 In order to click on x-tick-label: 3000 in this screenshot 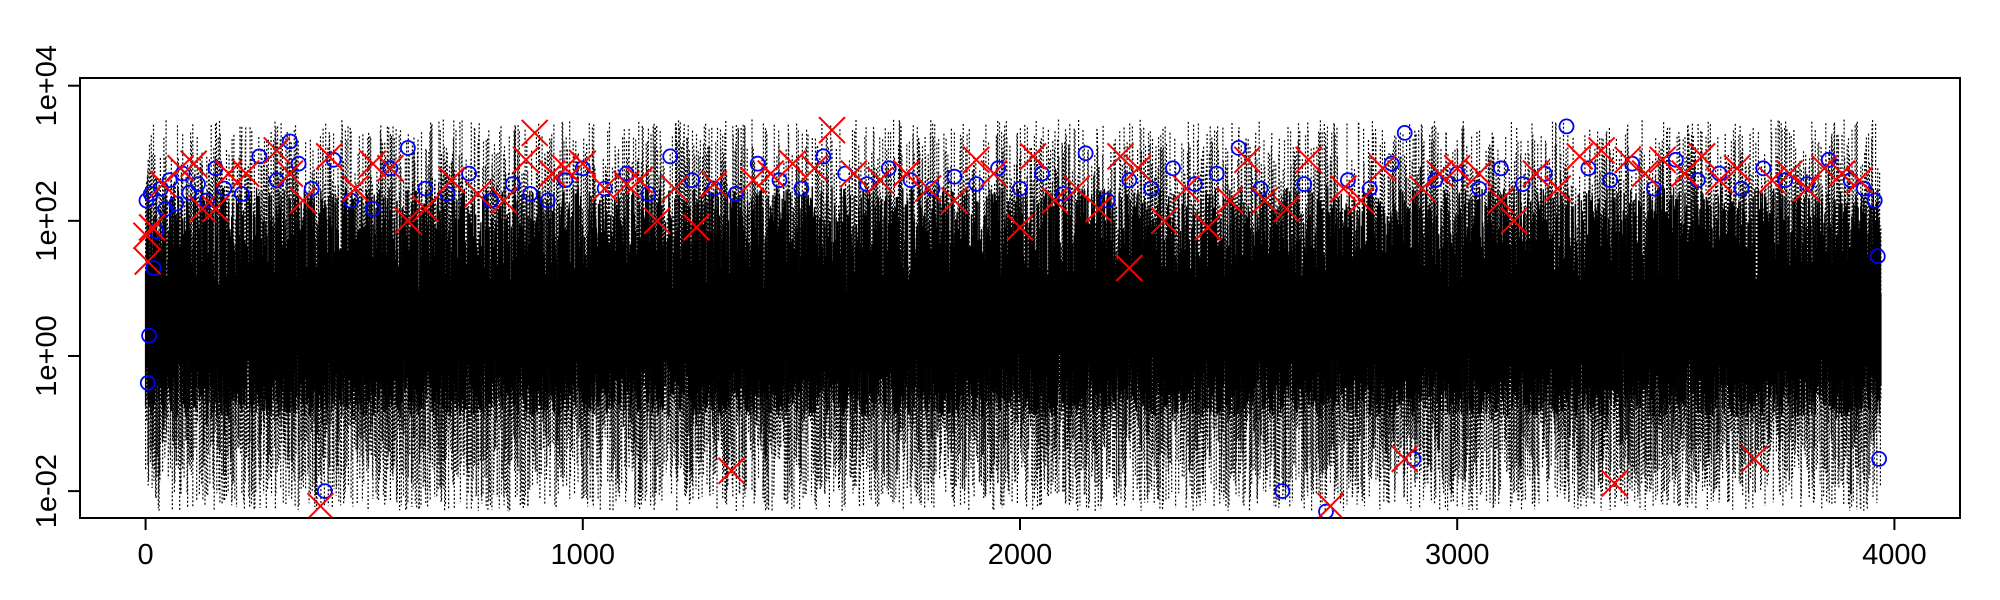, I will do `click(1457, 555)`.